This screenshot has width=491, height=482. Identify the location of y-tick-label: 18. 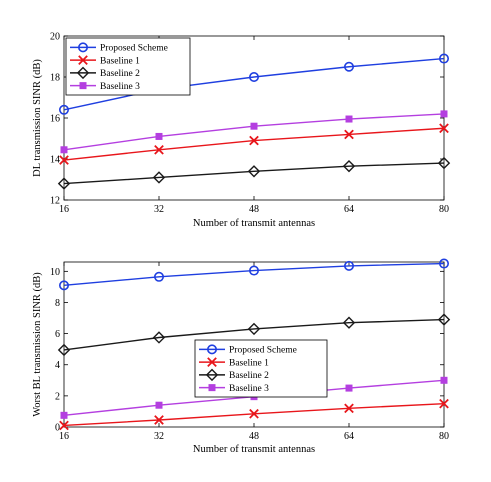
(55, 78).